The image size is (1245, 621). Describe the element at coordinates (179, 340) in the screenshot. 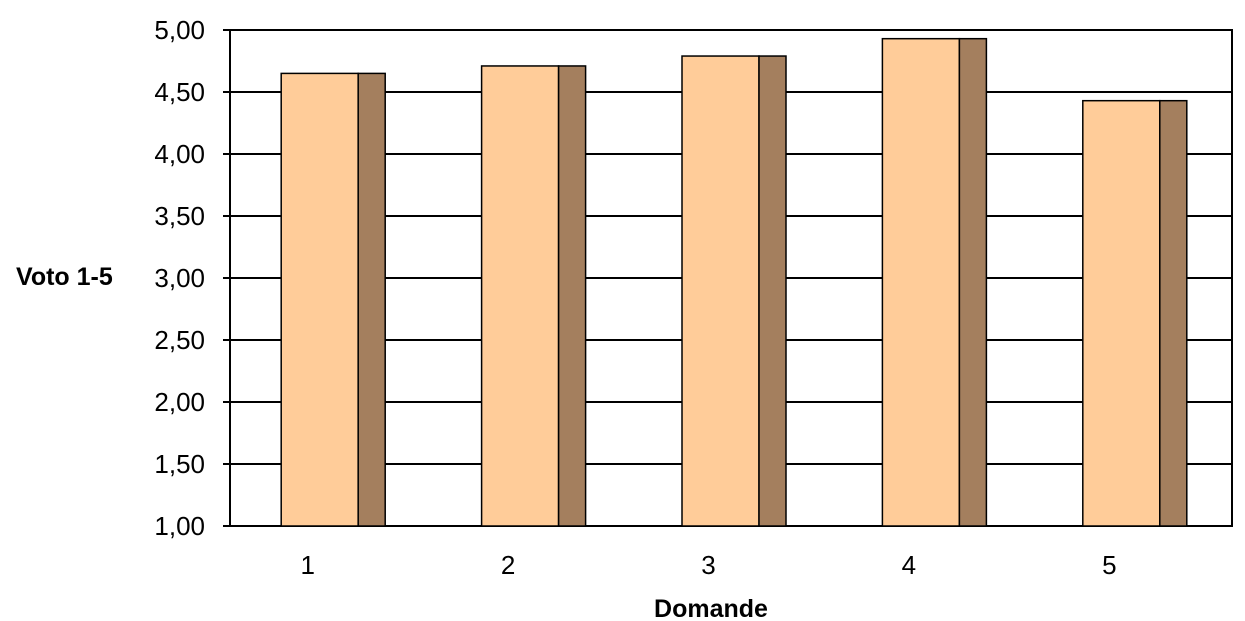

I see `y-tick-label: 2,50` at that location.